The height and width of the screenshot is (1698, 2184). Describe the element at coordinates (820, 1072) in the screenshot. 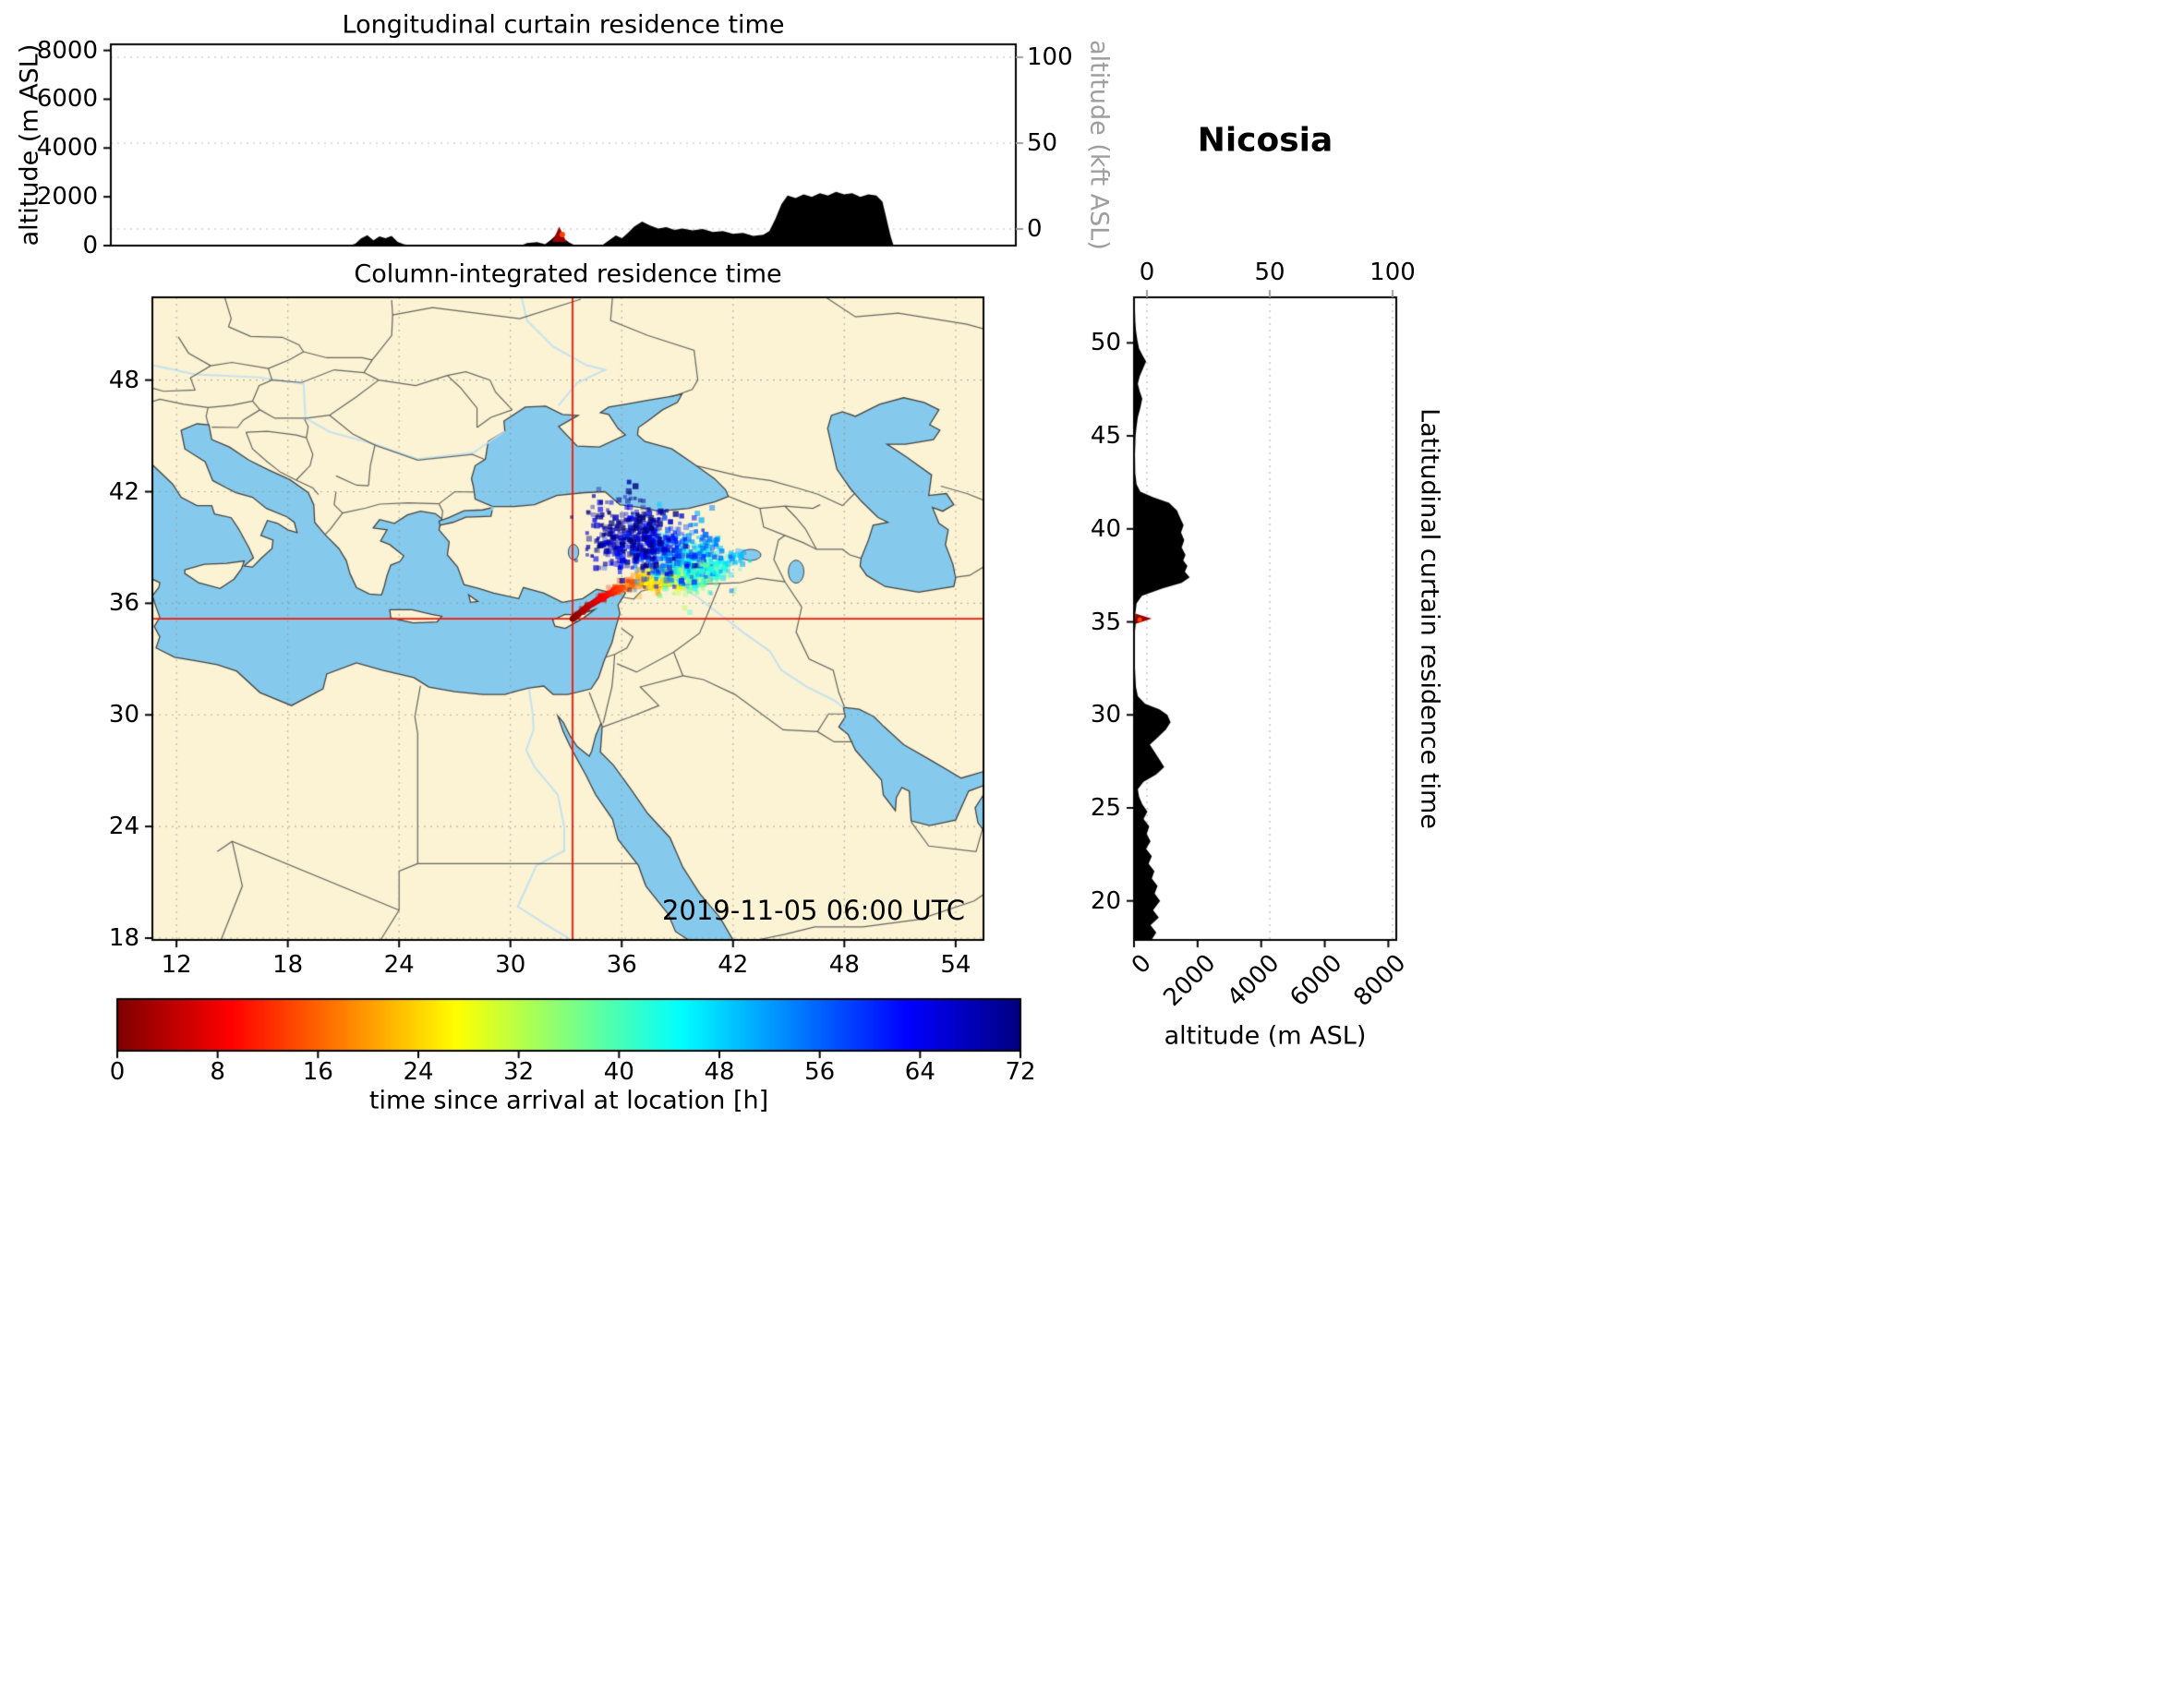

I see `tick-label: 56` at that location.